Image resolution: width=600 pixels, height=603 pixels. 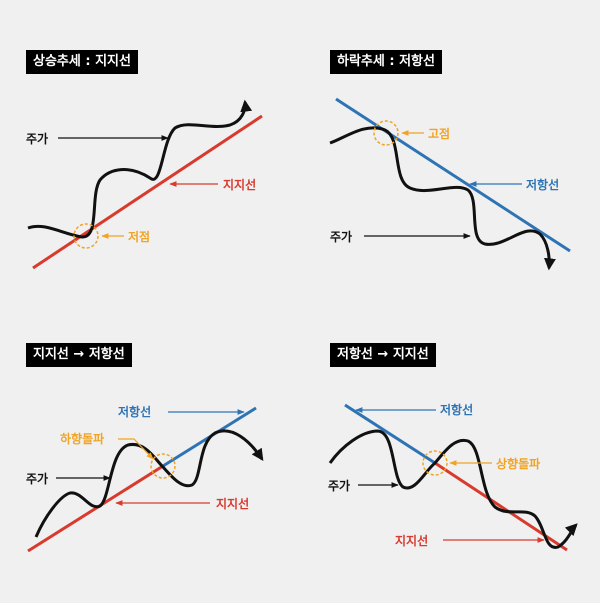 What do you see at coordinates (136, 449) in the screenshot?
I see `breakdown-arrow` at bounding box center [136, 449].